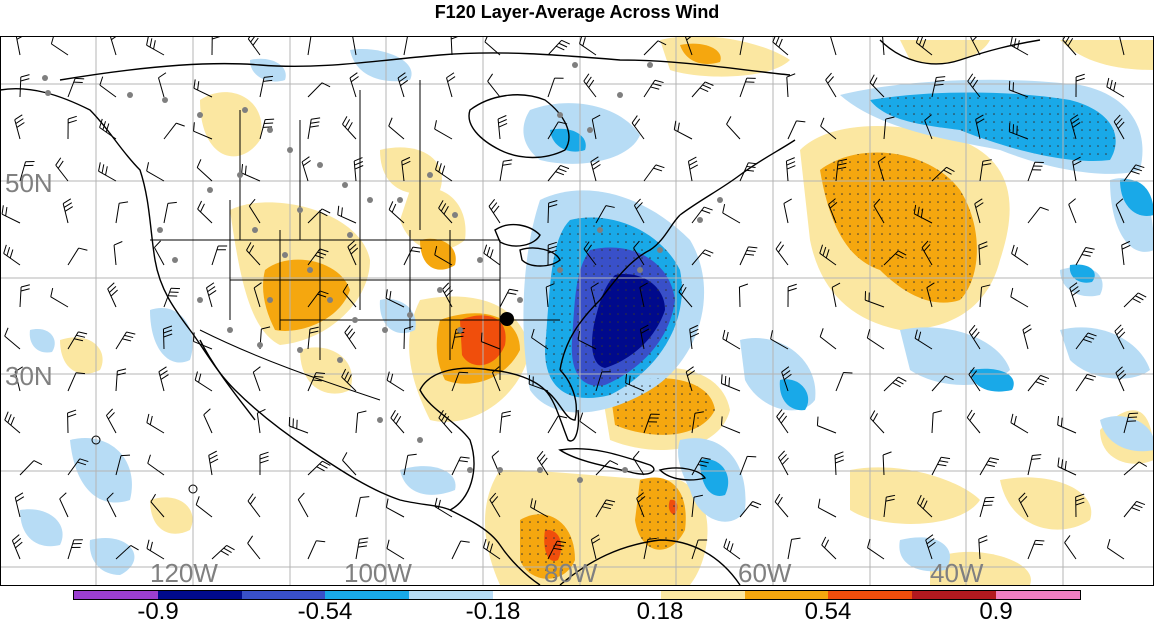  I want to click on lon-label-100w: 100W, so click(378, 573).